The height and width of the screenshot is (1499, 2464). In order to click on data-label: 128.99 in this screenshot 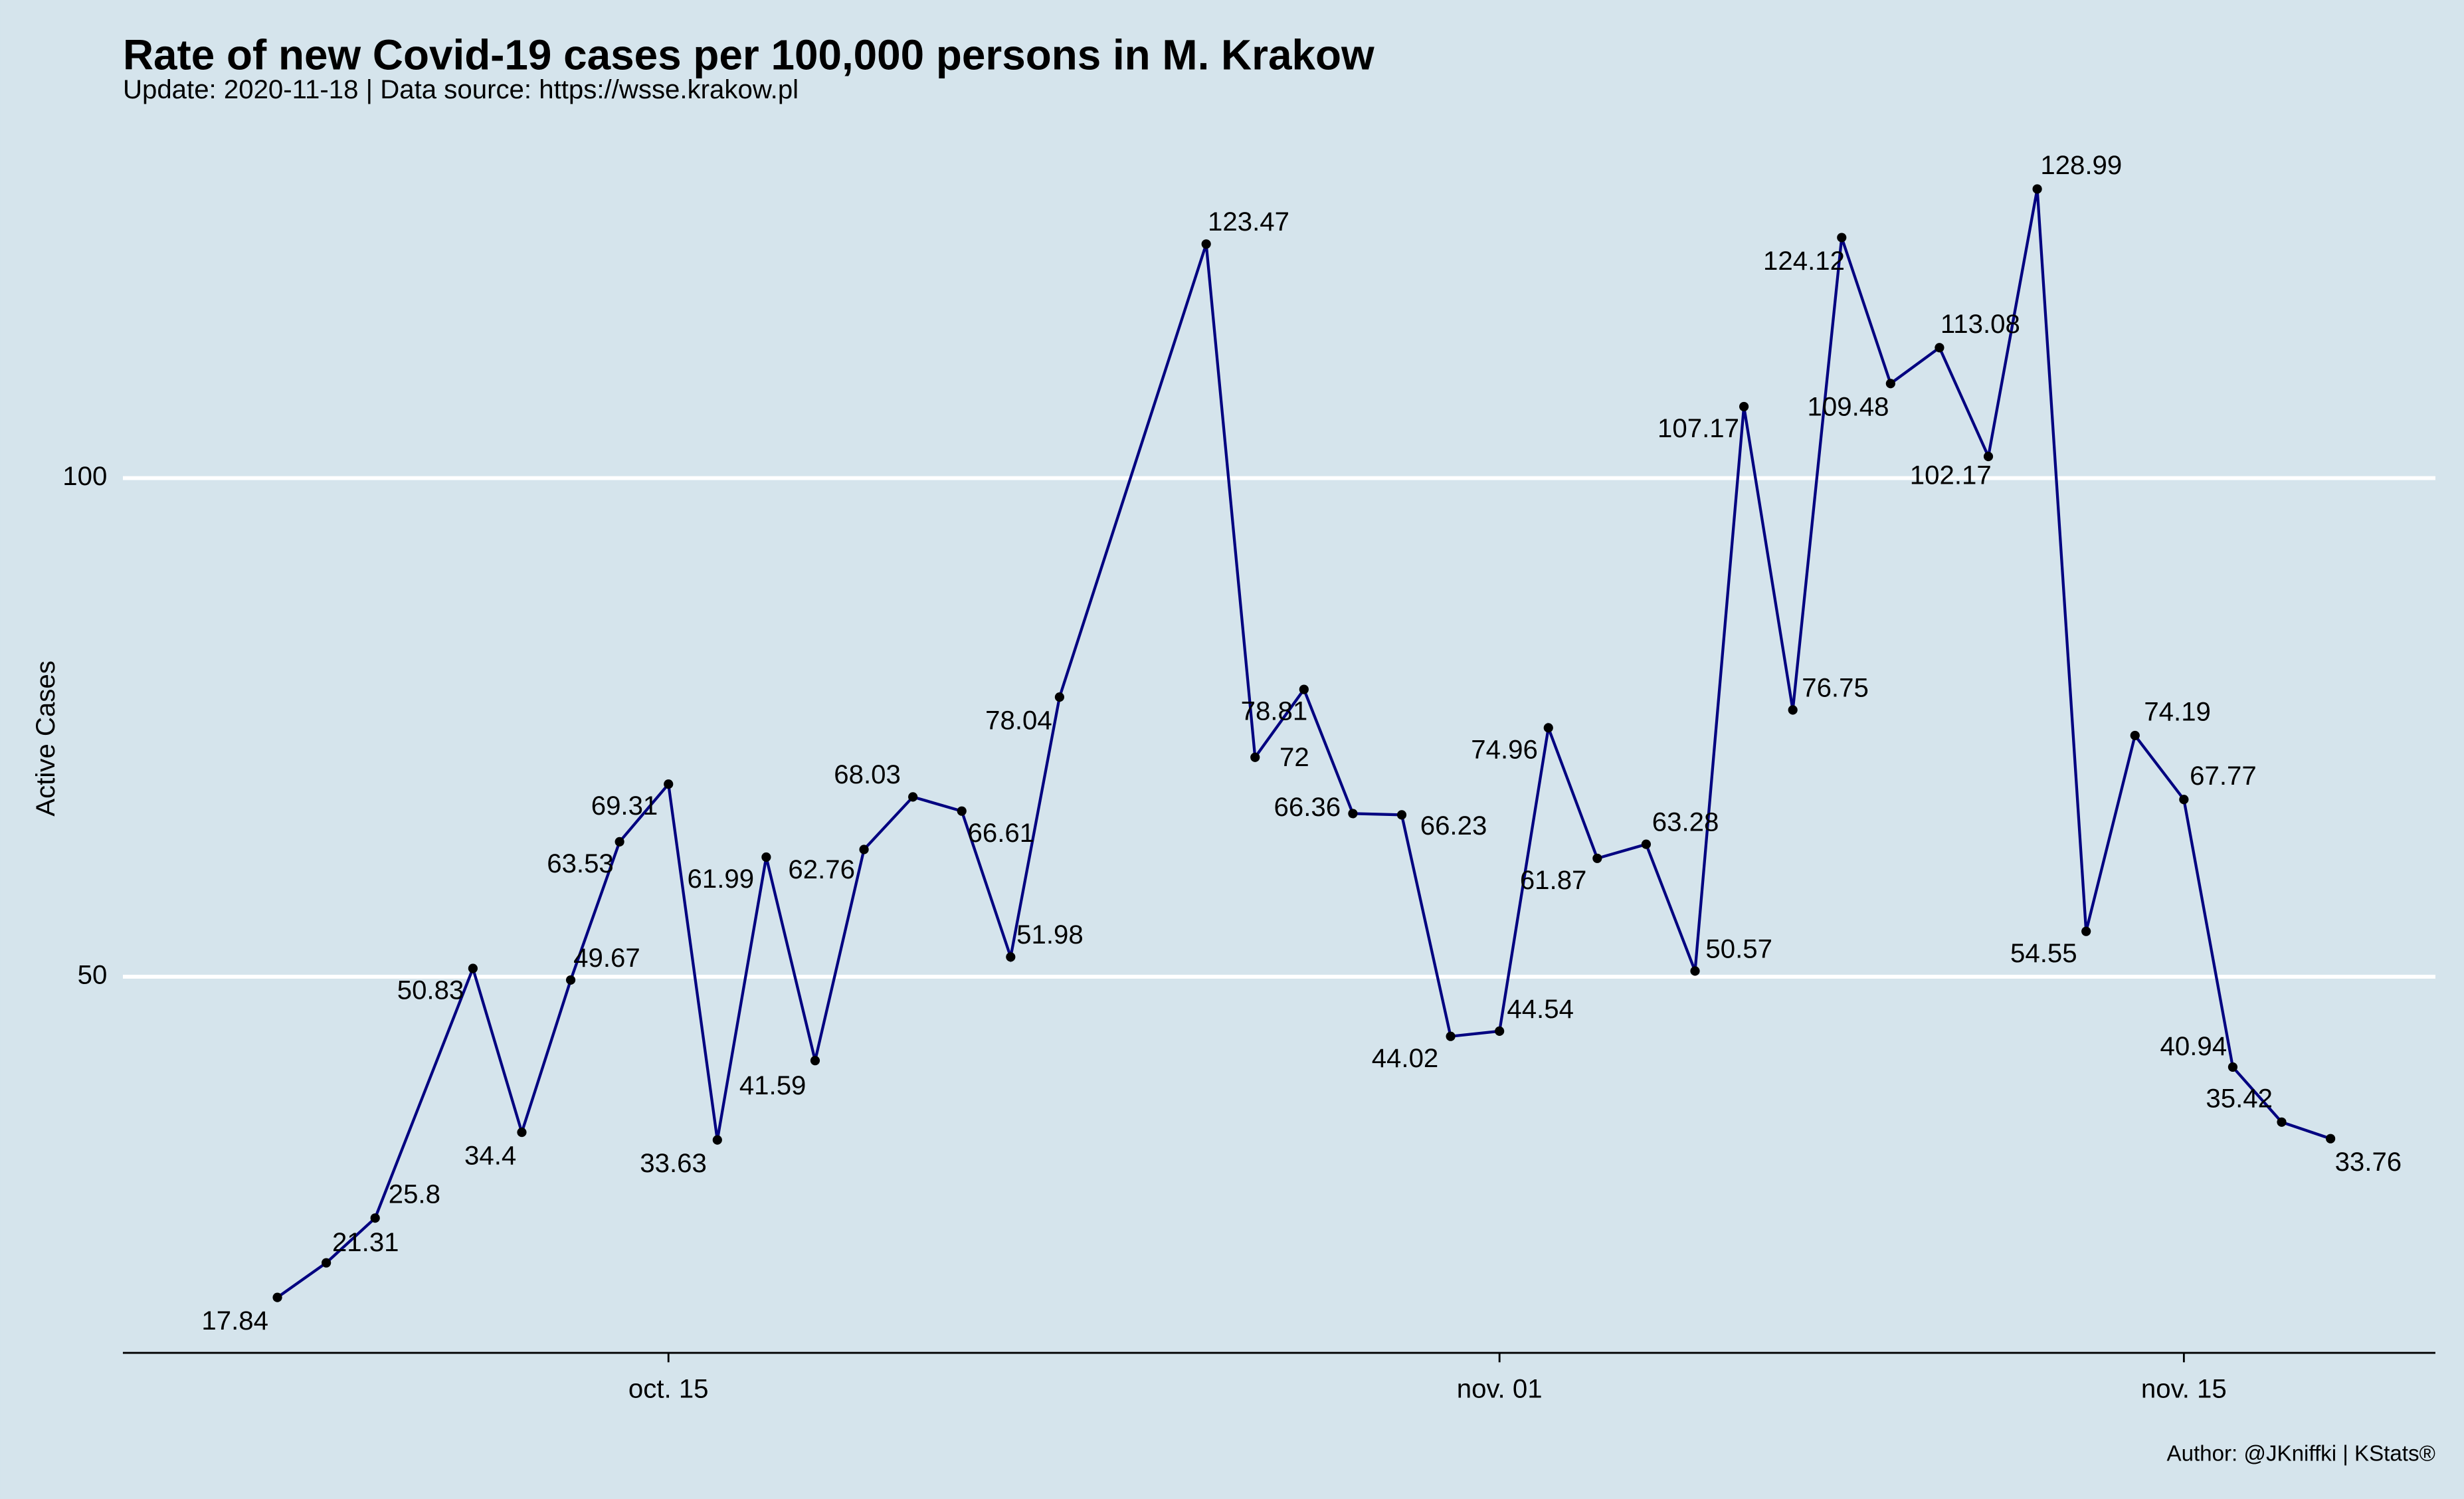, I will do `click(2081, 165)`.